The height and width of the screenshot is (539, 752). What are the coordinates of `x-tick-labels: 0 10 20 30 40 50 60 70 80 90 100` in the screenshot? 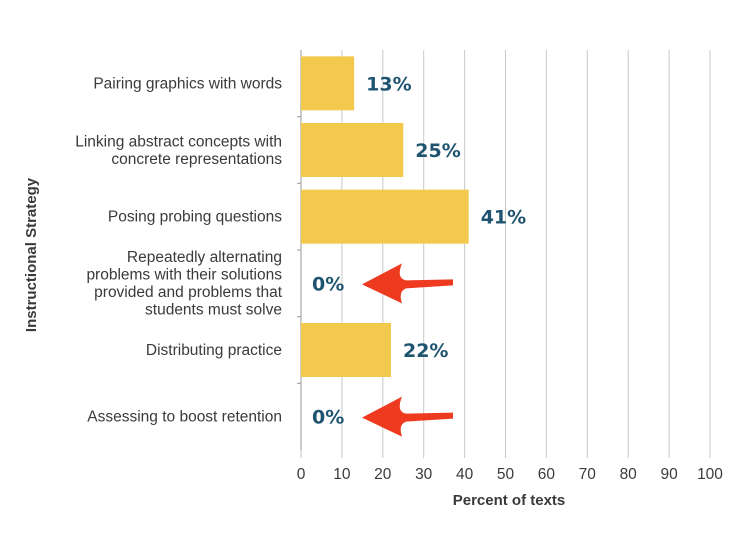 It's located at (510, 474).